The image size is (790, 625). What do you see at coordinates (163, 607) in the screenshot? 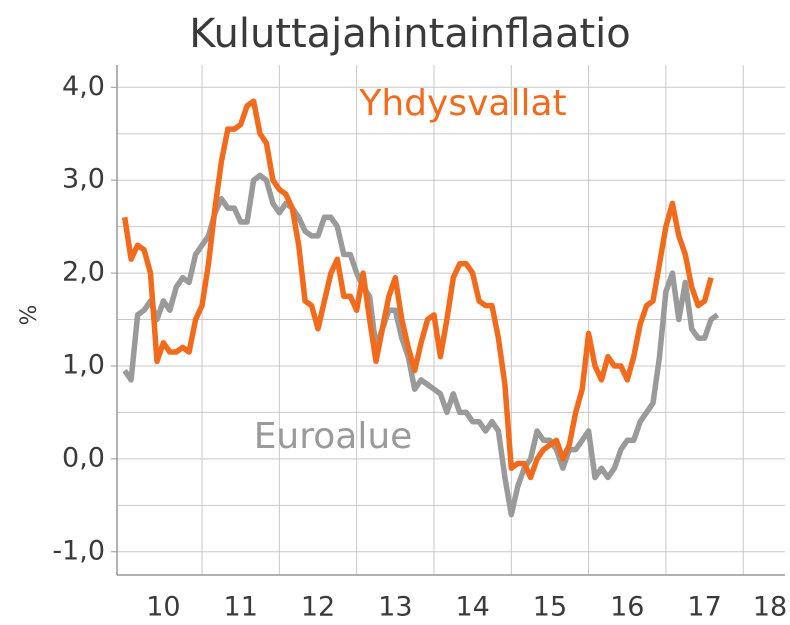
I see `x-tick-label: 10` at bounding box center [163, 607].